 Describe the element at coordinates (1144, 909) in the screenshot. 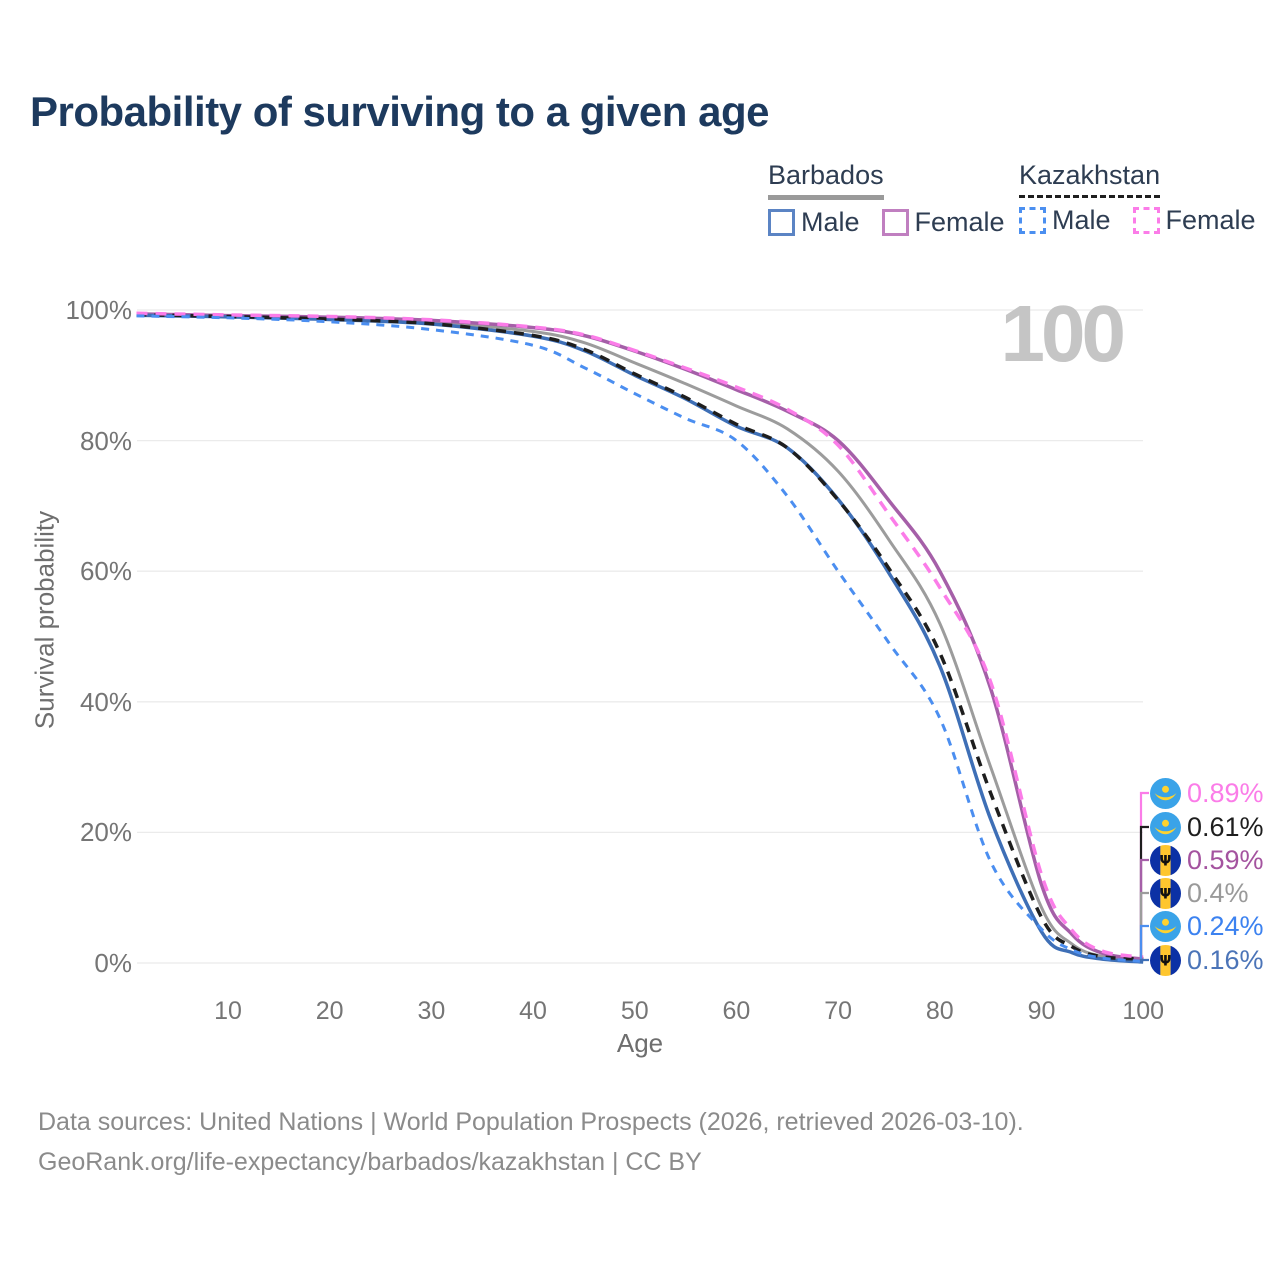

I see `leader-line-barbados-female` at that location.